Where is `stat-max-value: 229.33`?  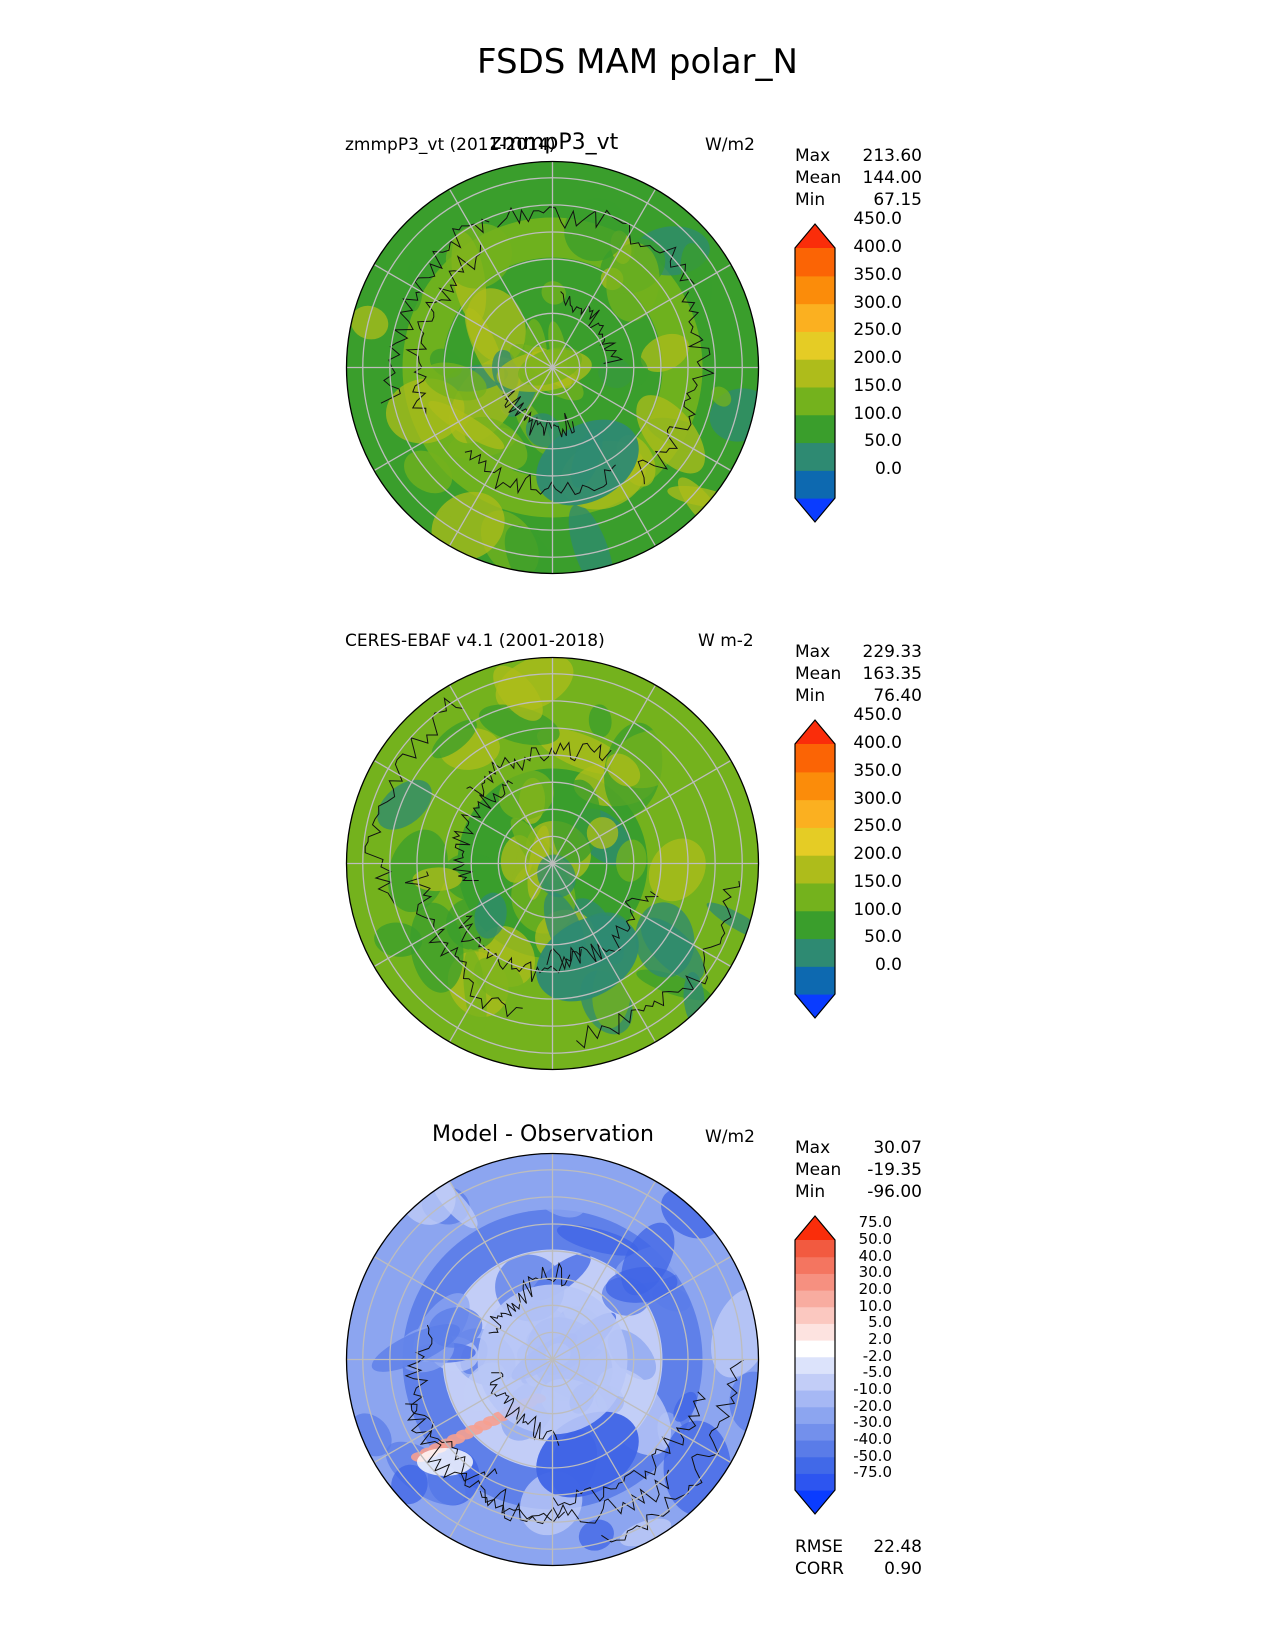 stat-max-value: 229.33 is located at coordinates (892, 652).